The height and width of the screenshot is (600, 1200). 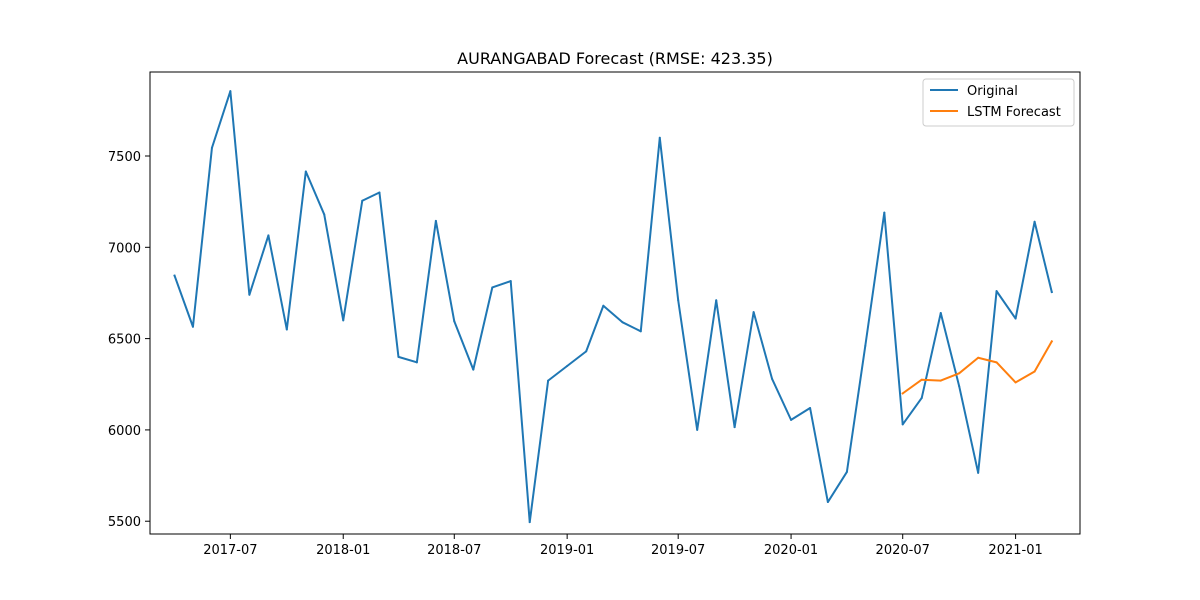 I want to click on y-tick-label: 6000, so click(x=124, y=431).